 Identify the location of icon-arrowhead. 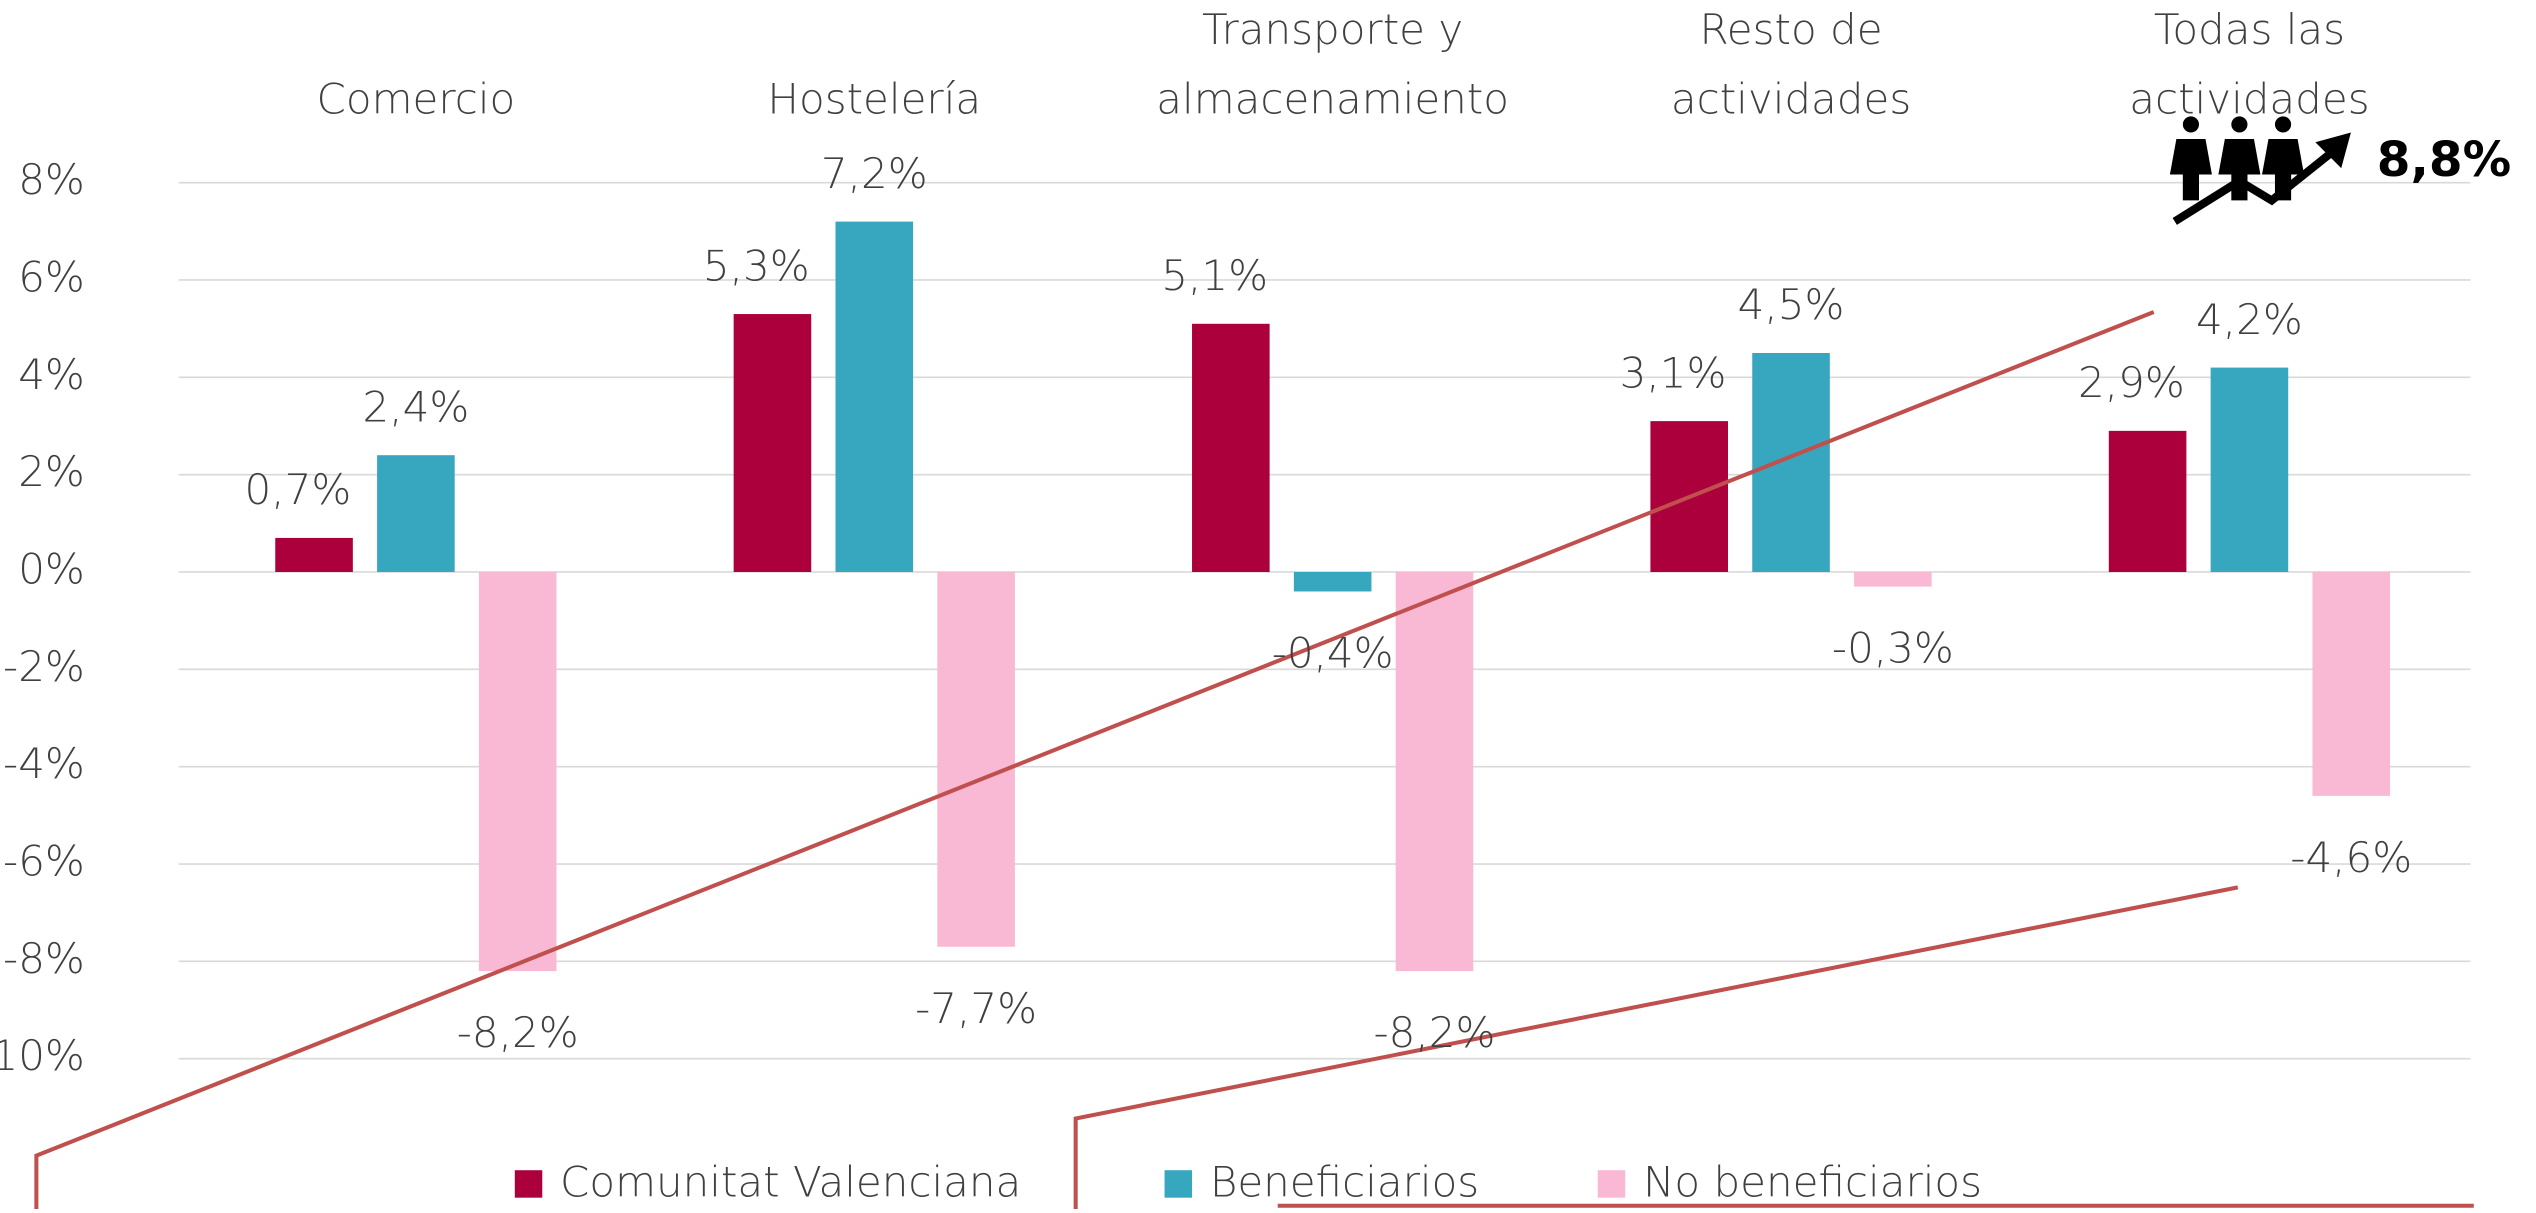
(2333, 150).